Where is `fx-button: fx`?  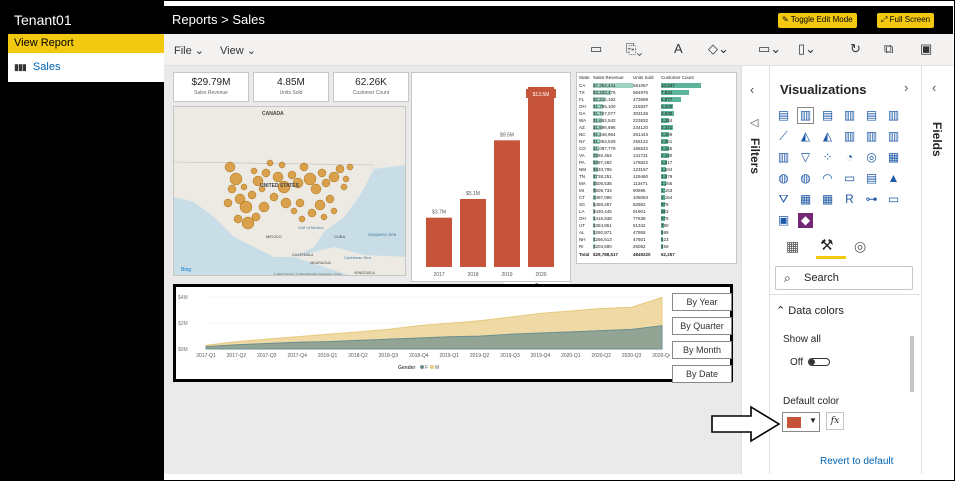 fx-button: fx is located at coordinates (835, 421).